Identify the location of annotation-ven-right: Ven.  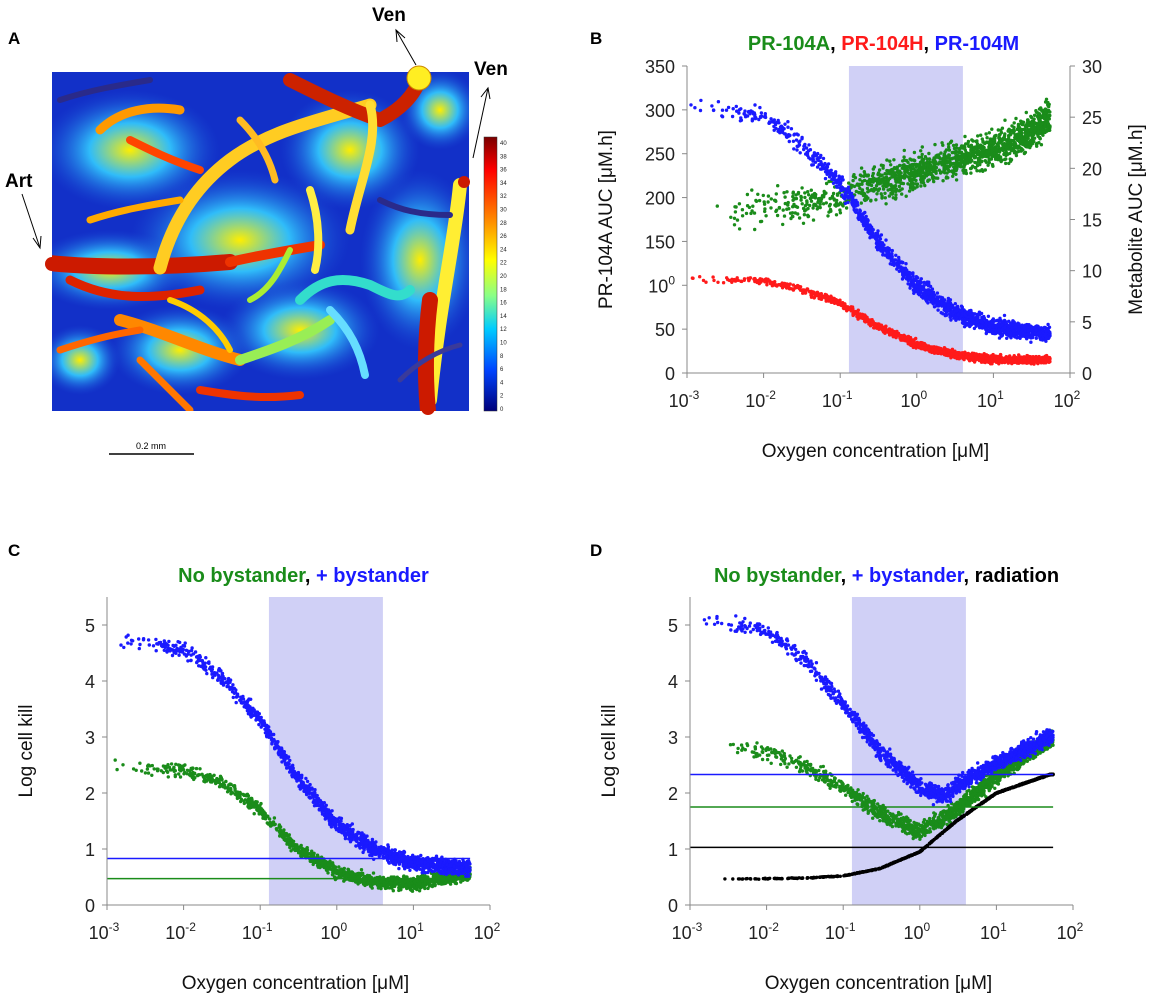
(491, 69).